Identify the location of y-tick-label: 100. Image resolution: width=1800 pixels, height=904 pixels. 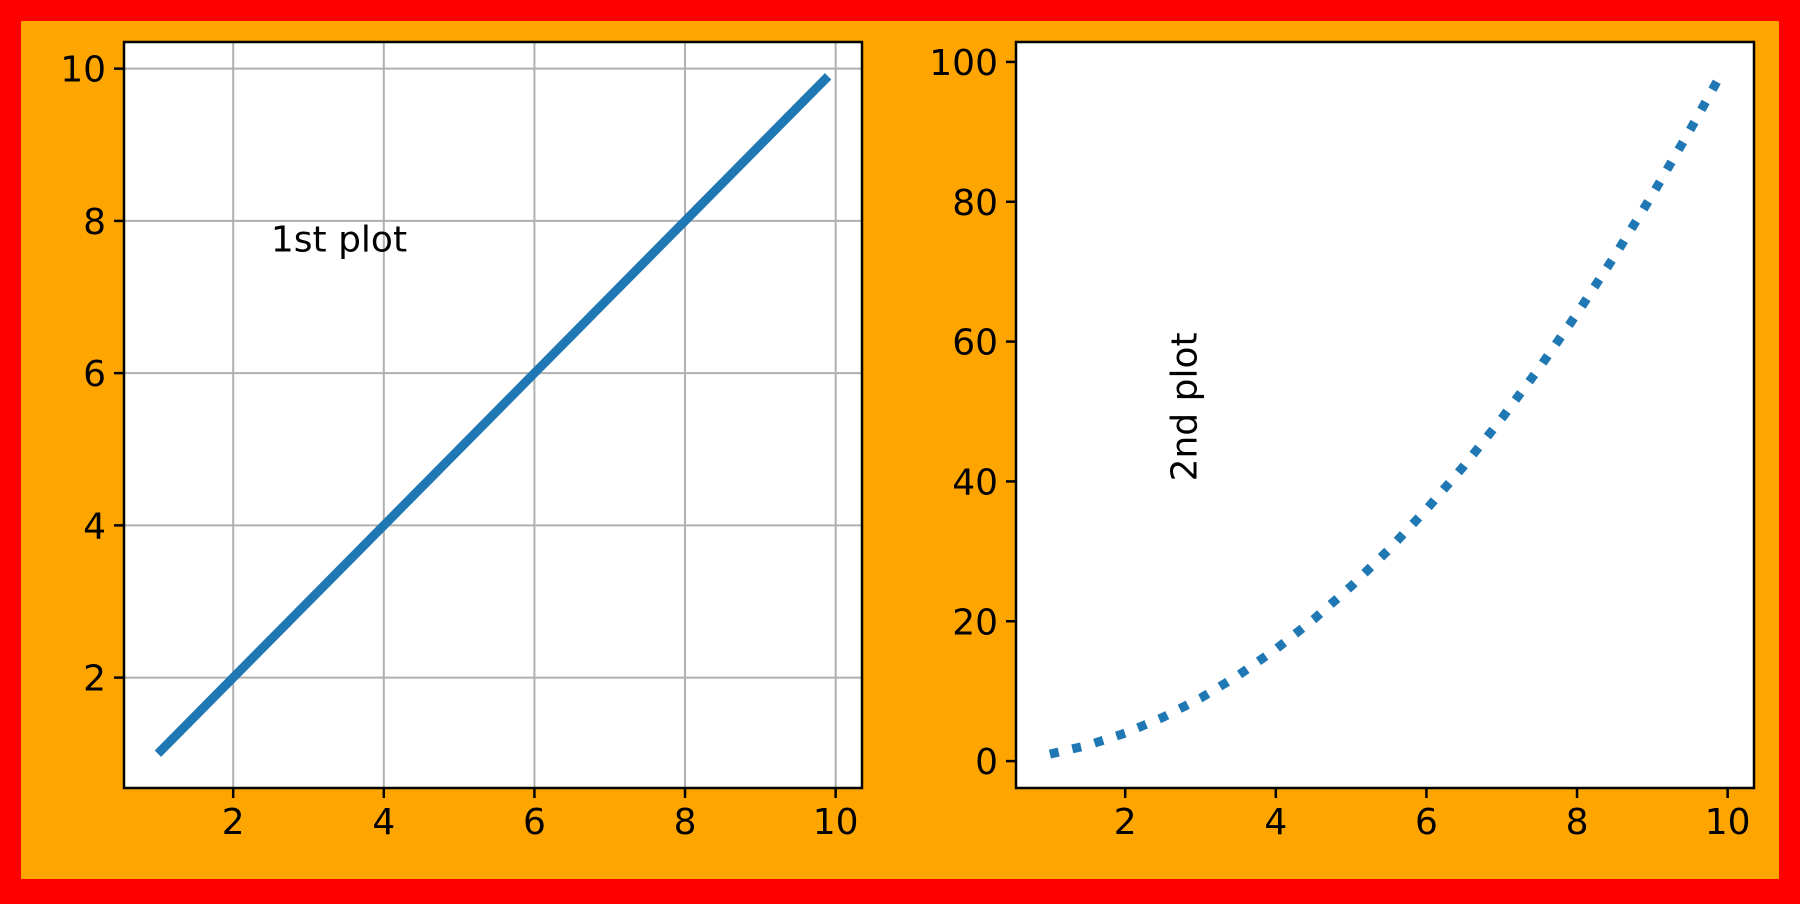
(963, 63).